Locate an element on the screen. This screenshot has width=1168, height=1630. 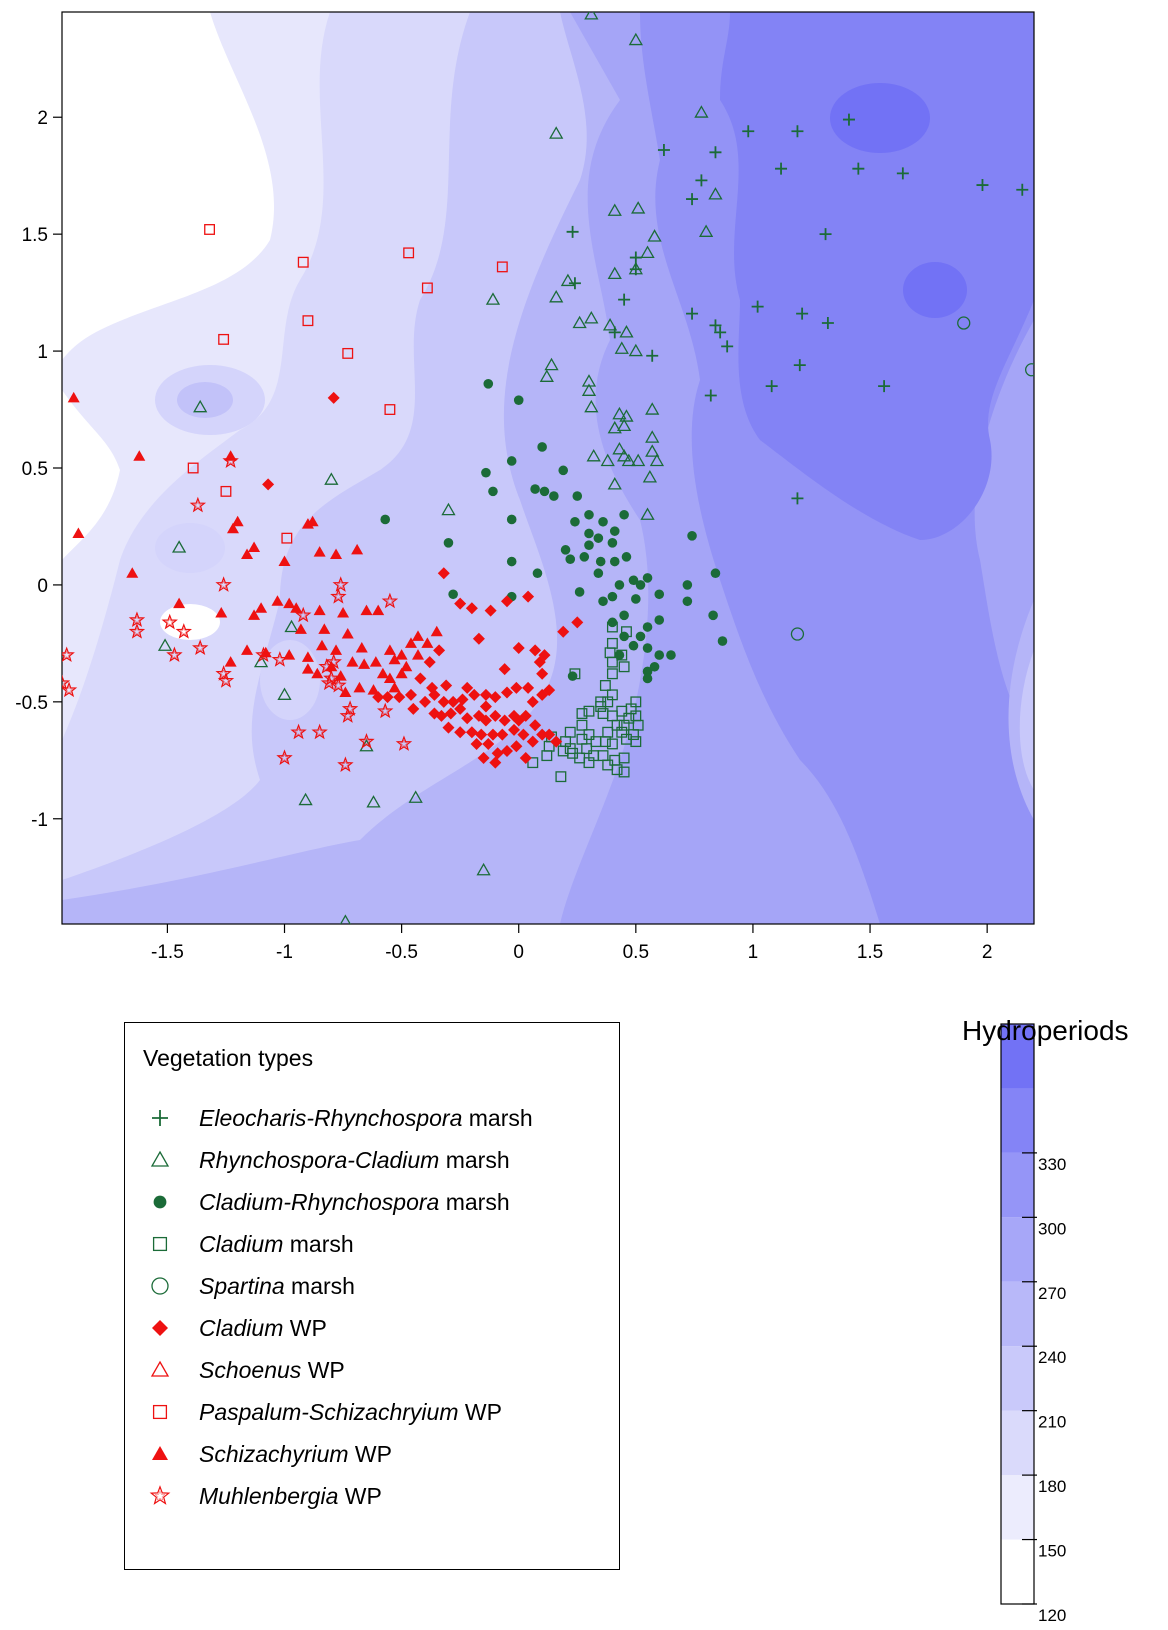
y-tick-label: 1 is located at coordinates (42, 352).